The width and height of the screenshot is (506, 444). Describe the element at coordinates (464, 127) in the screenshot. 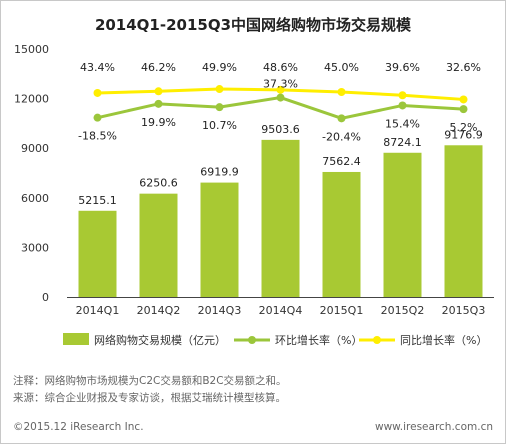

I see `qoq-growth-label: 5.2%` at that location.